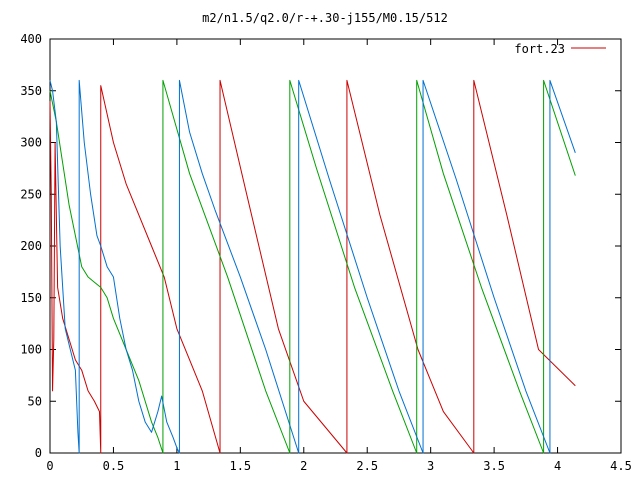 This screenshot has width=640, height=480. What do you see at coordinates (176, 466) in the screenshot?
I see `x-tick-label: 1` at bounding box center [176, 466].